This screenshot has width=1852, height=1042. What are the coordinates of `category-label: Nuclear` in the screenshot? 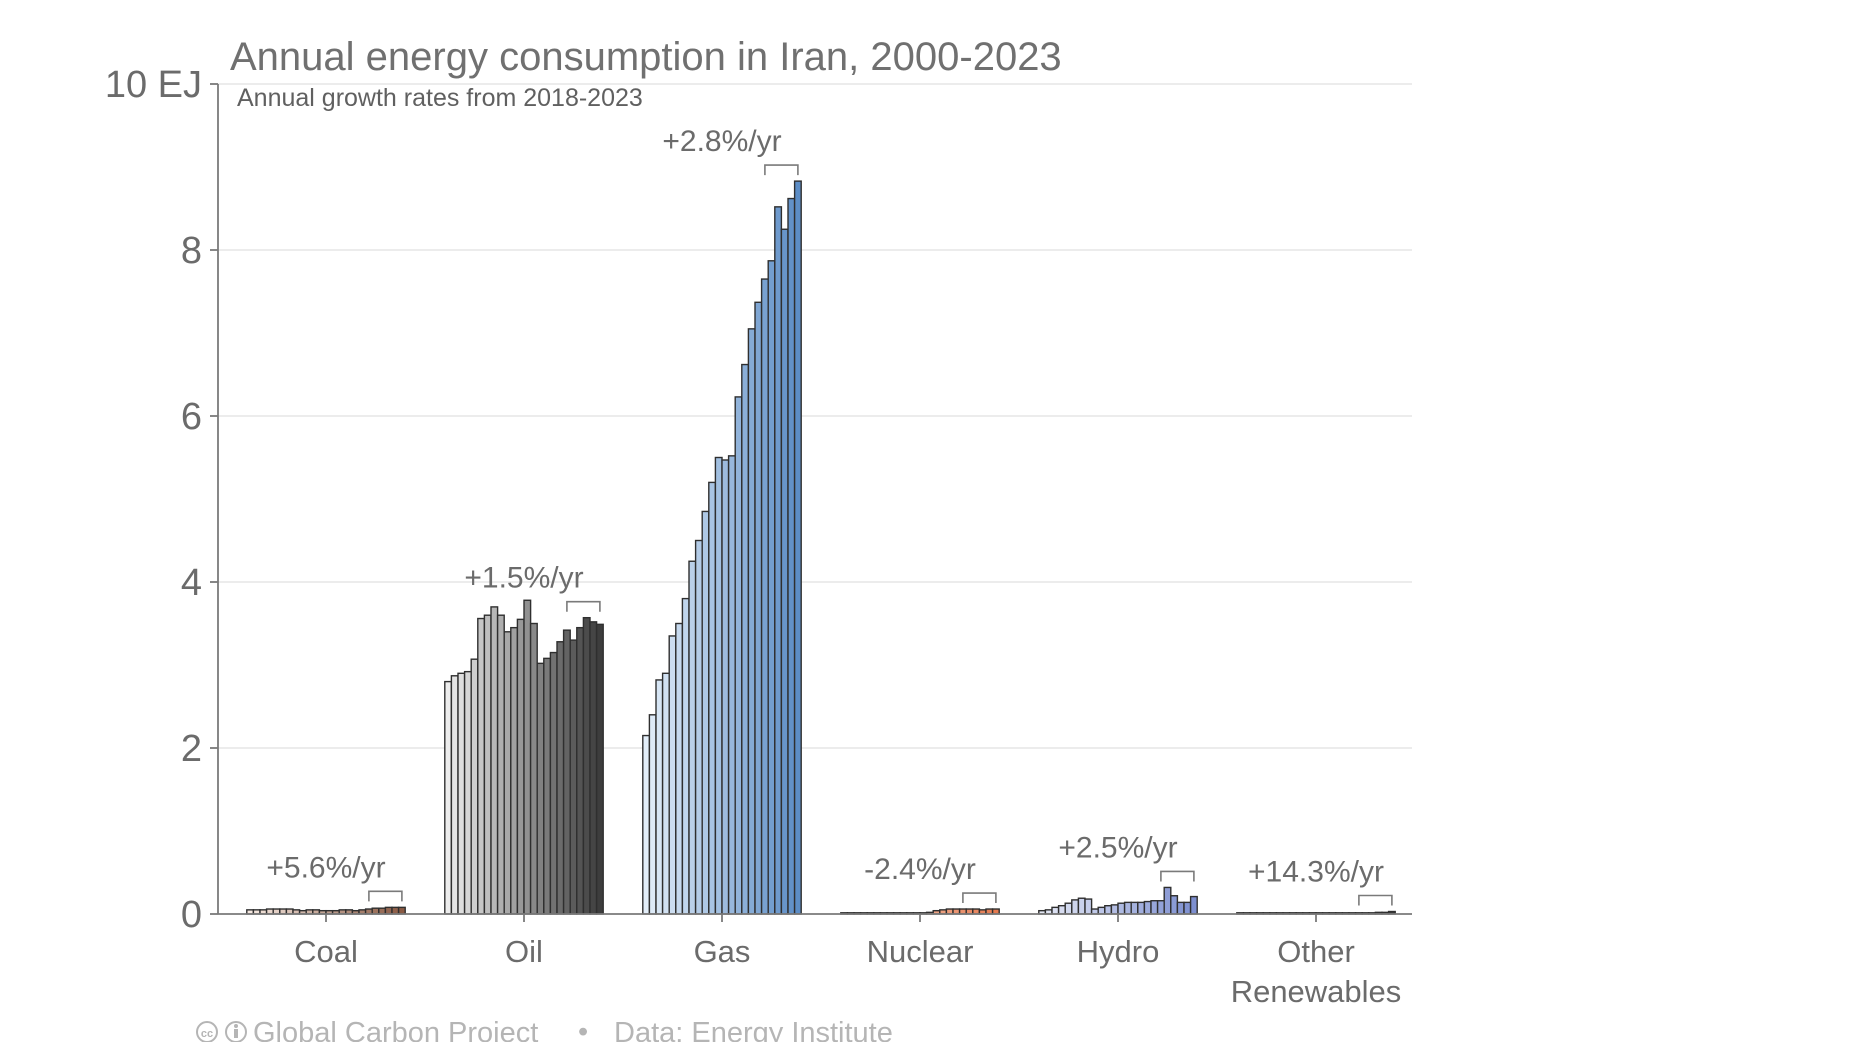 It's located at (920, 951).